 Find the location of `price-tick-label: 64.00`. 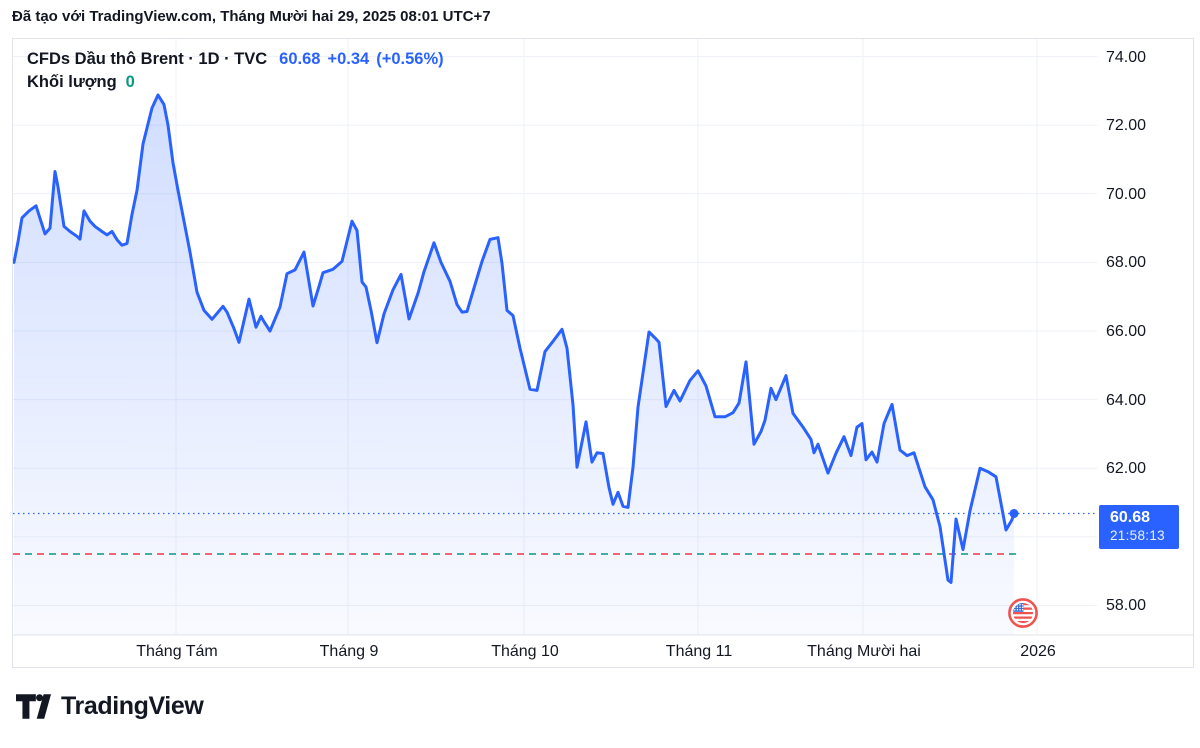

price-tick-label: 64.00 is located at coordinates (1126, 400).